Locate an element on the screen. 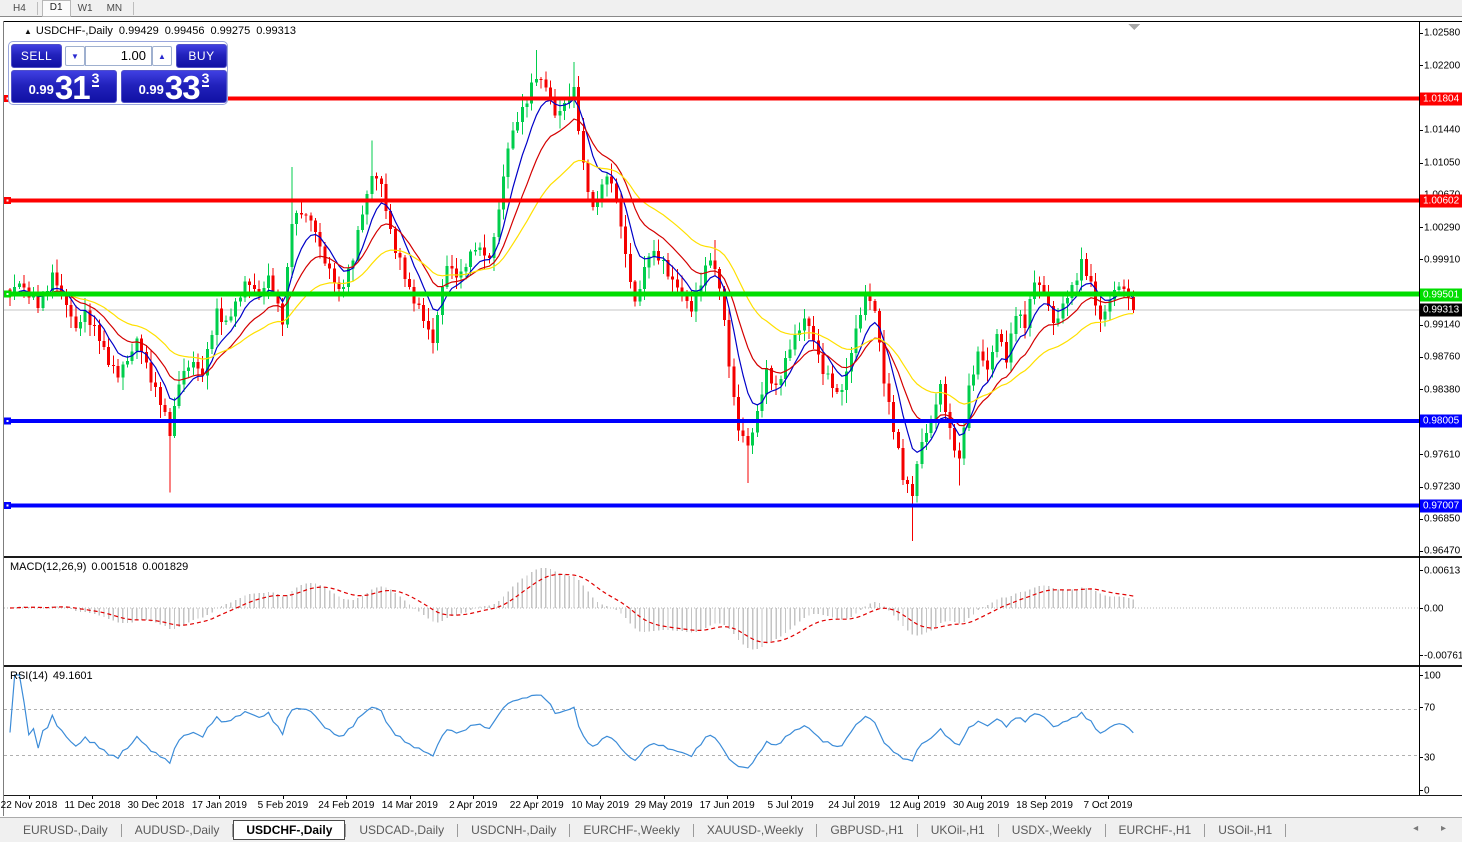 This screenshot has height=842, width=1462. ohlc-close: 0.99313 is located at coordinates (276, 31).